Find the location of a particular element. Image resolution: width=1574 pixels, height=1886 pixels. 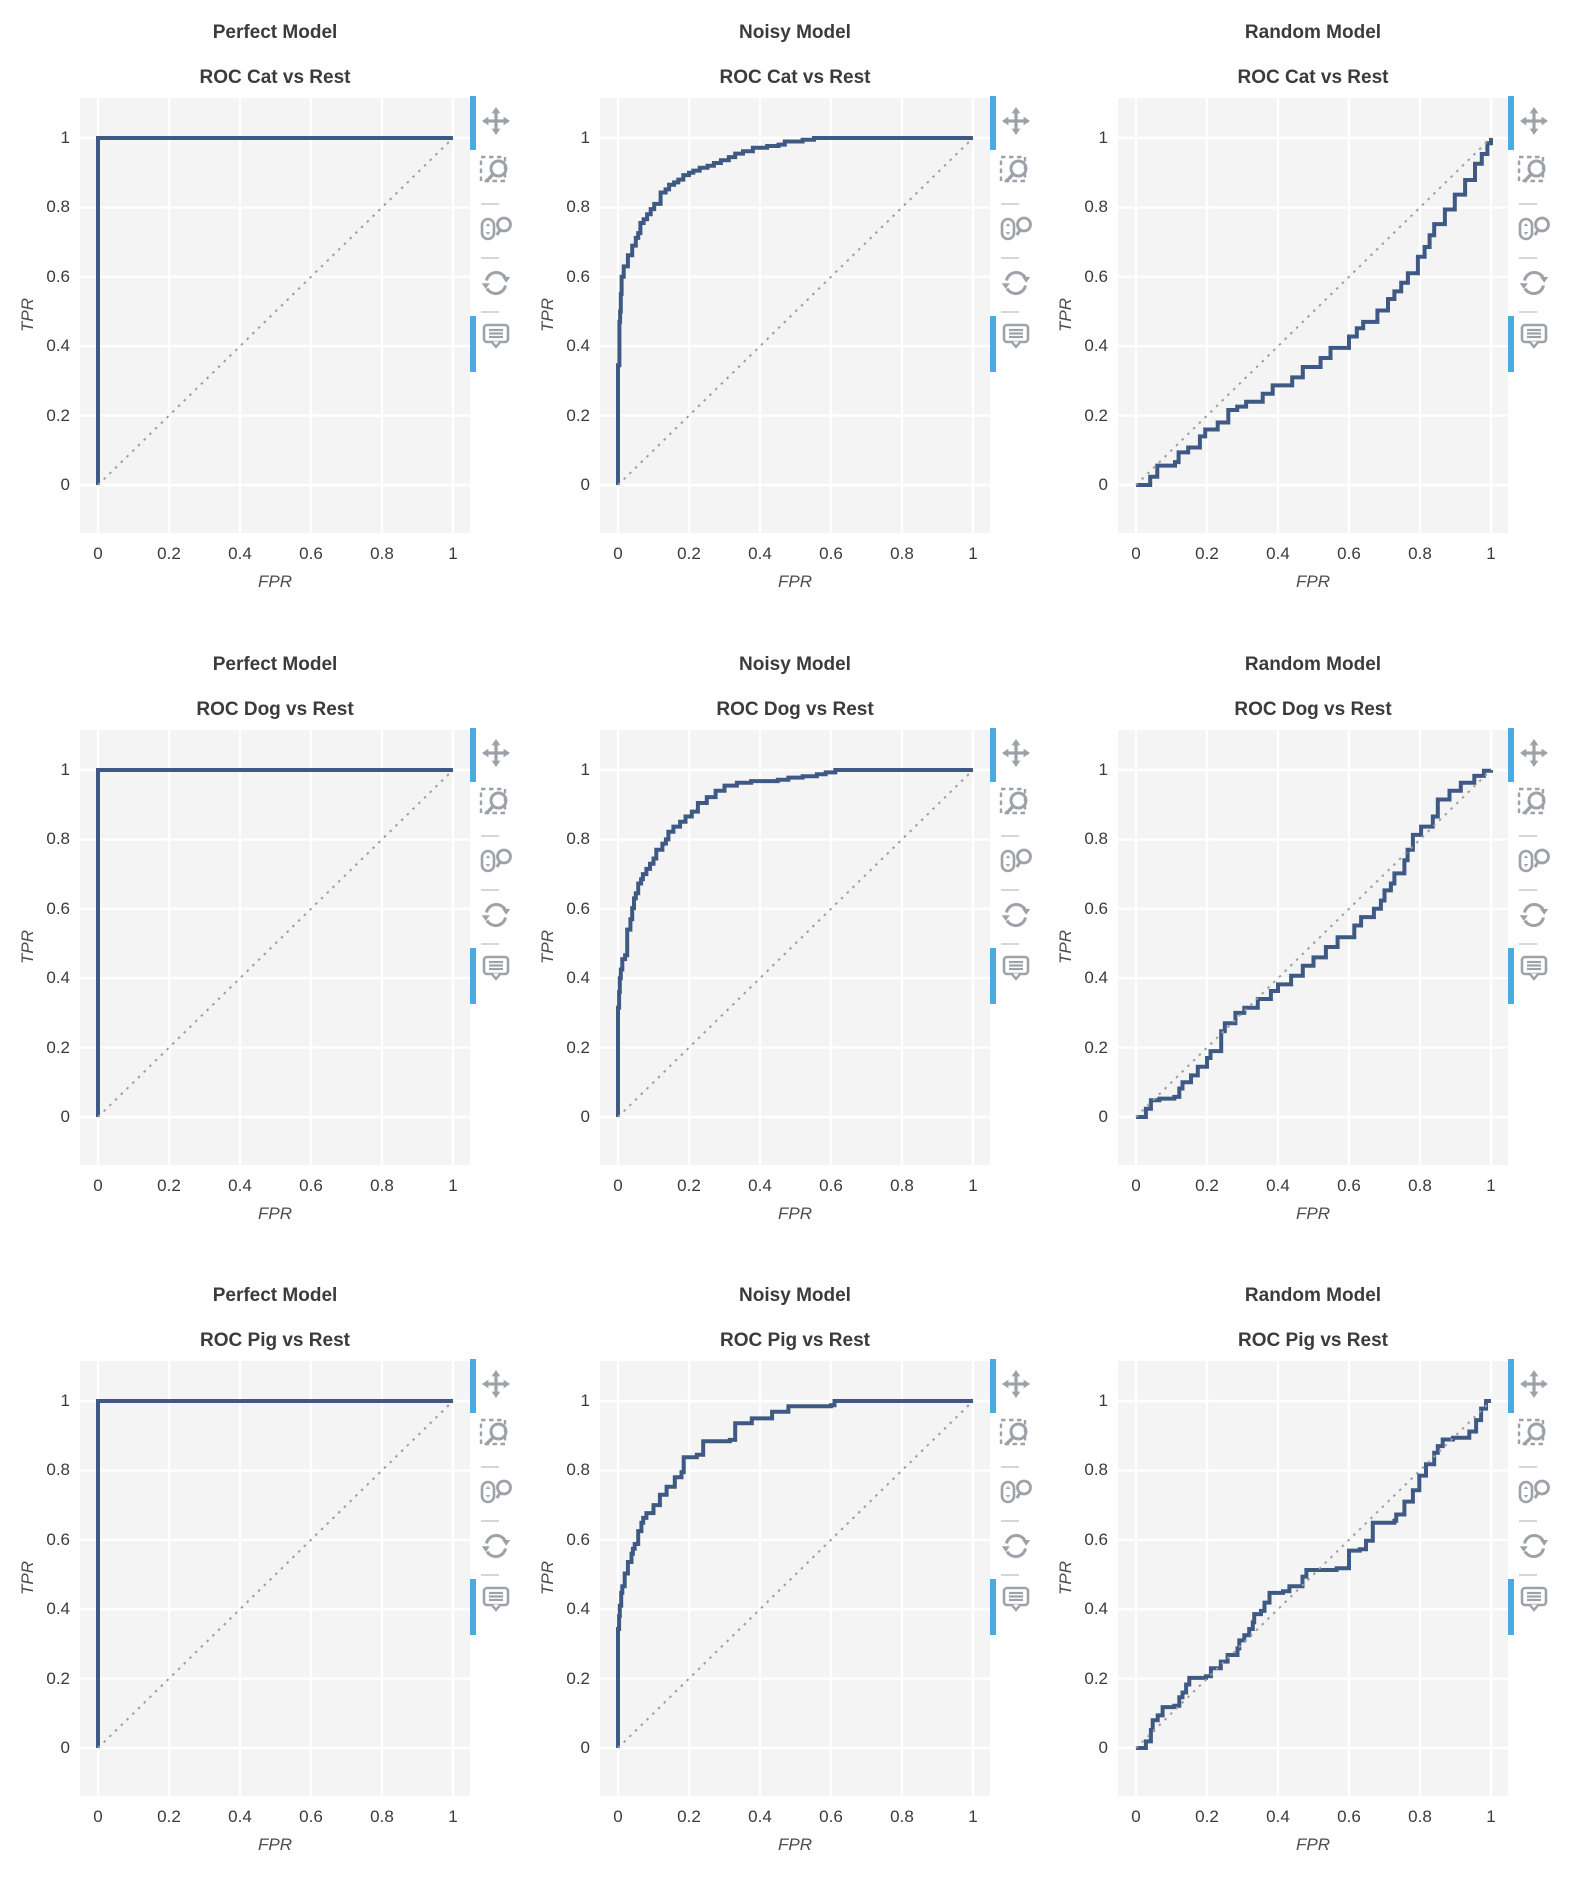

x-tick-label: 1 is located at coordinates (453, 1816).